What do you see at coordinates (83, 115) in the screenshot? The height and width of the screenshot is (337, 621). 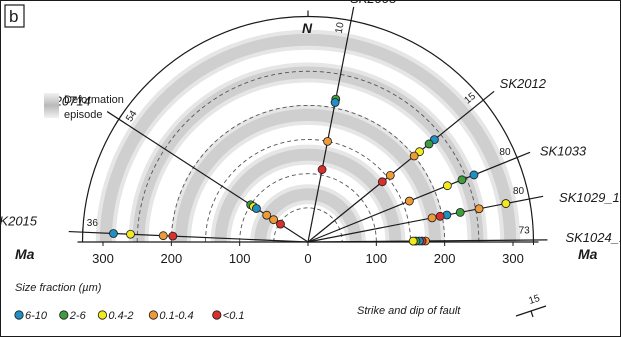 I see `deformation-legend-line2: episode` at bounding box center [83, 115].